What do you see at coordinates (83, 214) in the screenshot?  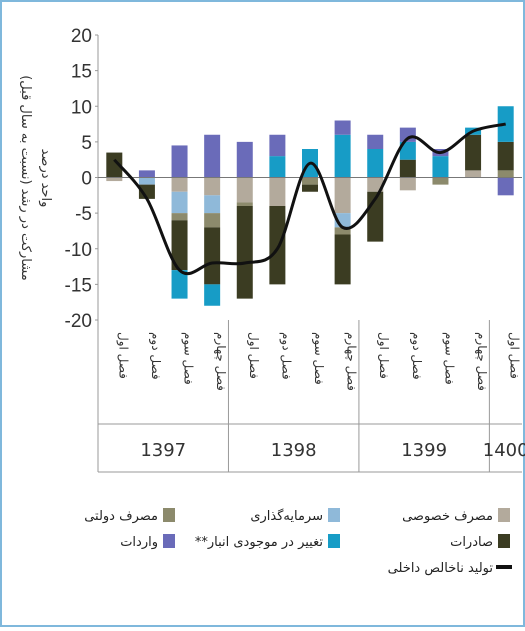 I see `y-tick-label: -5` at bounding box center [83, 214].